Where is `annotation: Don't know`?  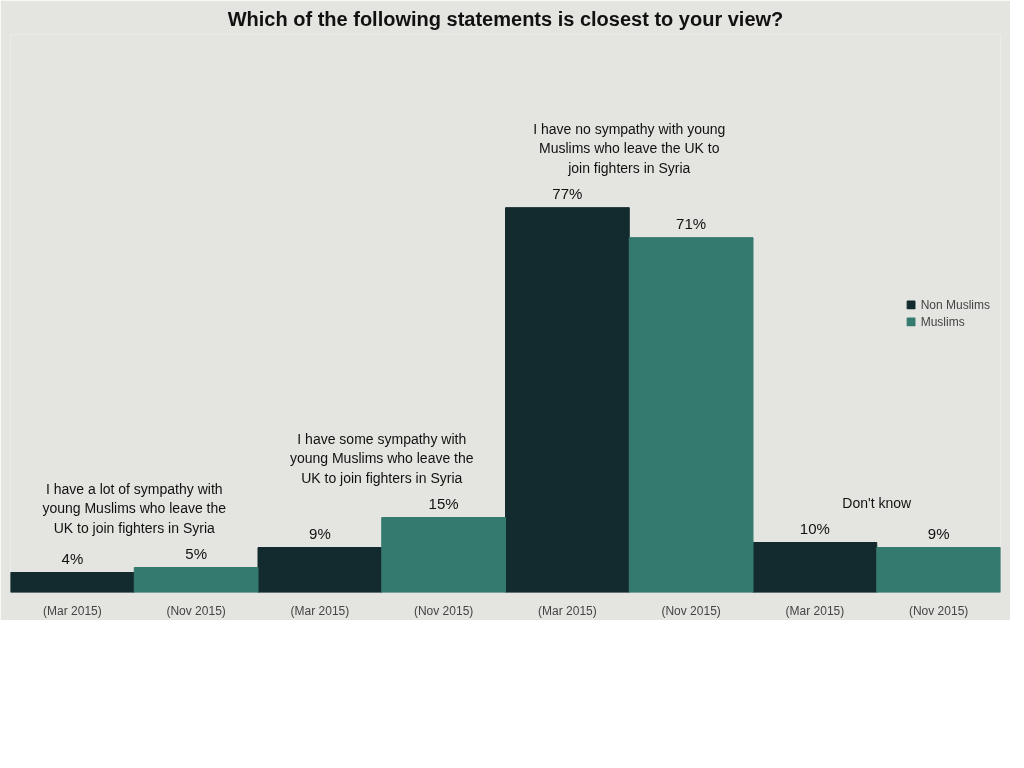
annotation: Don't know is located at coordinates (877, 502).